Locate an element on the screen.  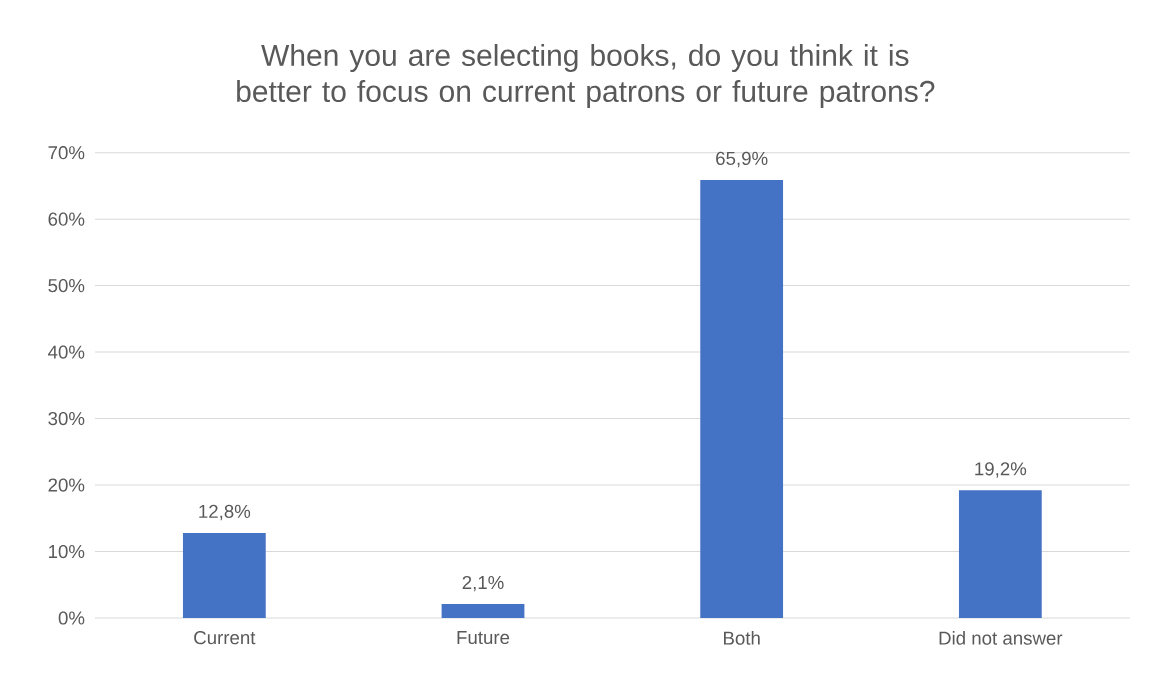
data-label: 12,8% is located at coordinates (225, 512).